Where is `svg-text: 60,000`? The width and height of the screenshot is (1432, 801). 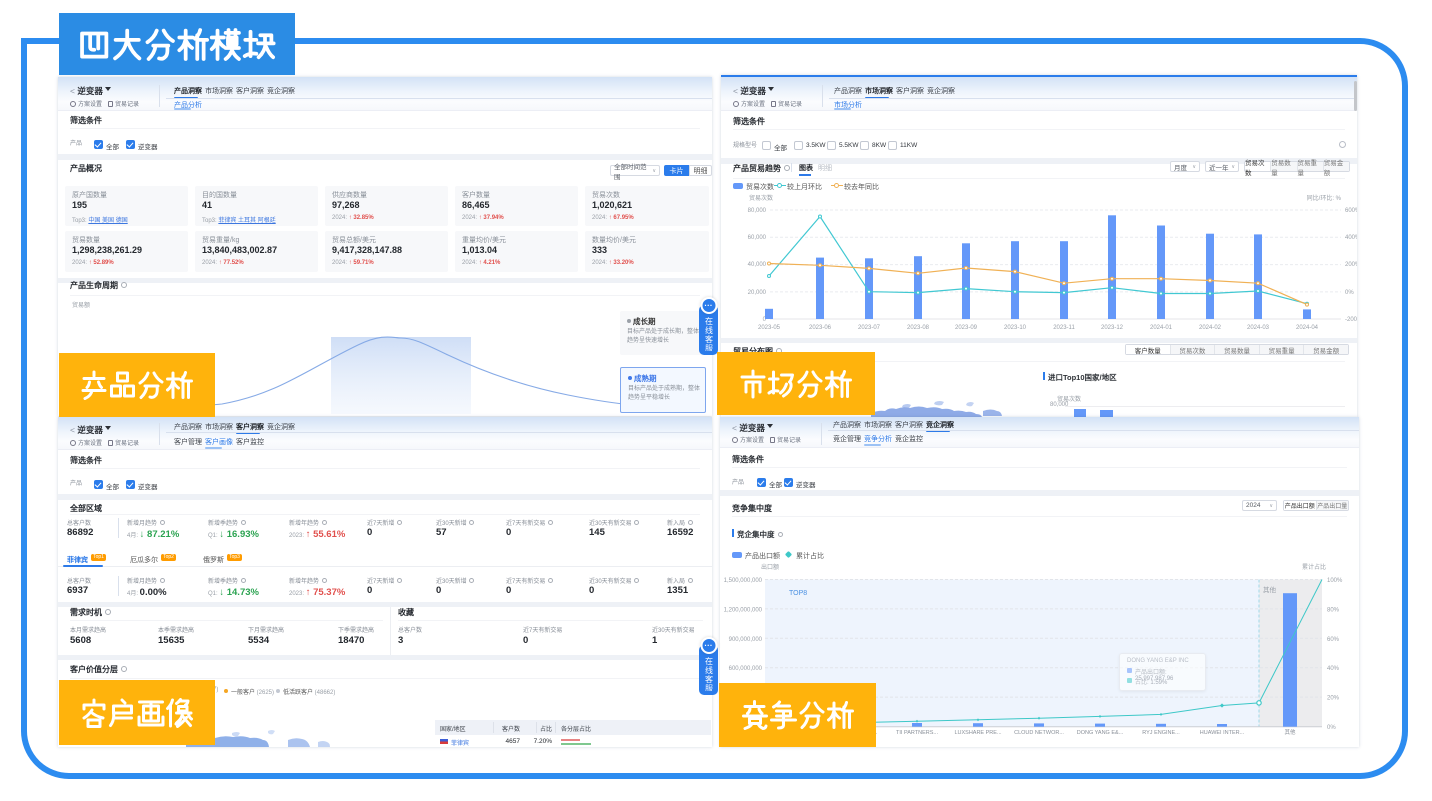 svg-text: 60,000 is located at coordinates (757, 238).